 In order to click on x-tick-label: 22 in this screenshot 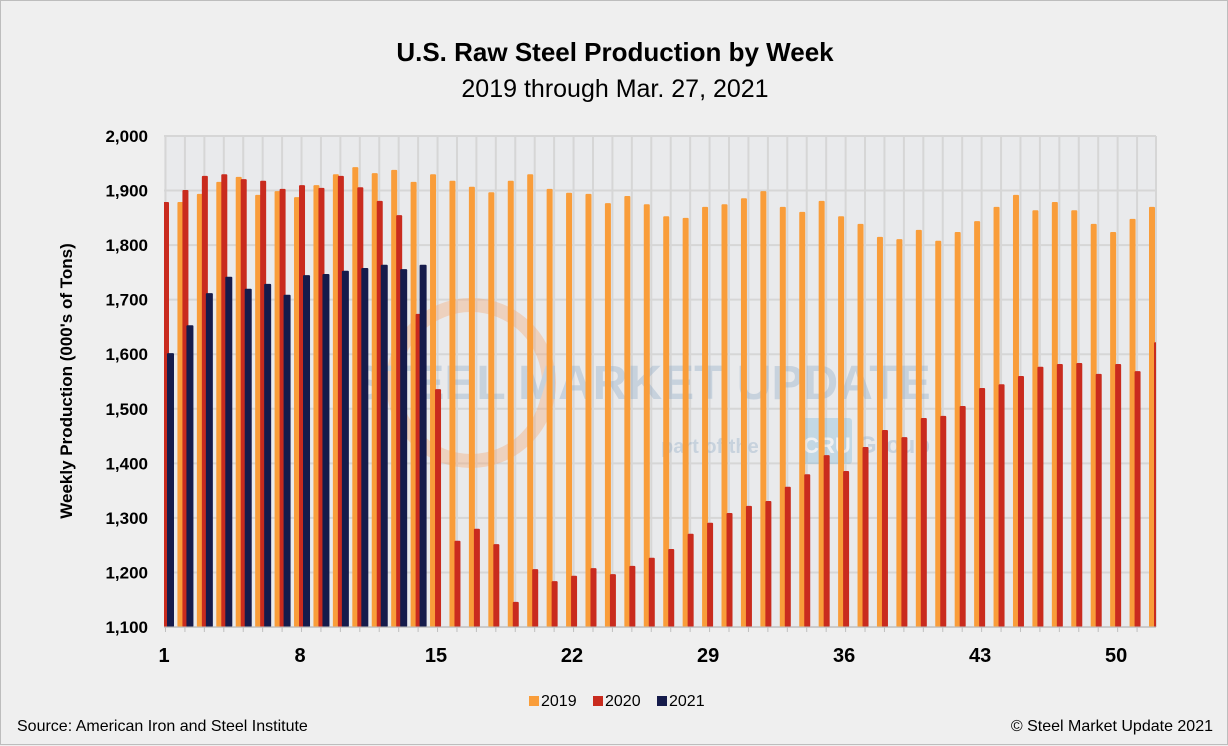, I will do `click(572, 656)`.